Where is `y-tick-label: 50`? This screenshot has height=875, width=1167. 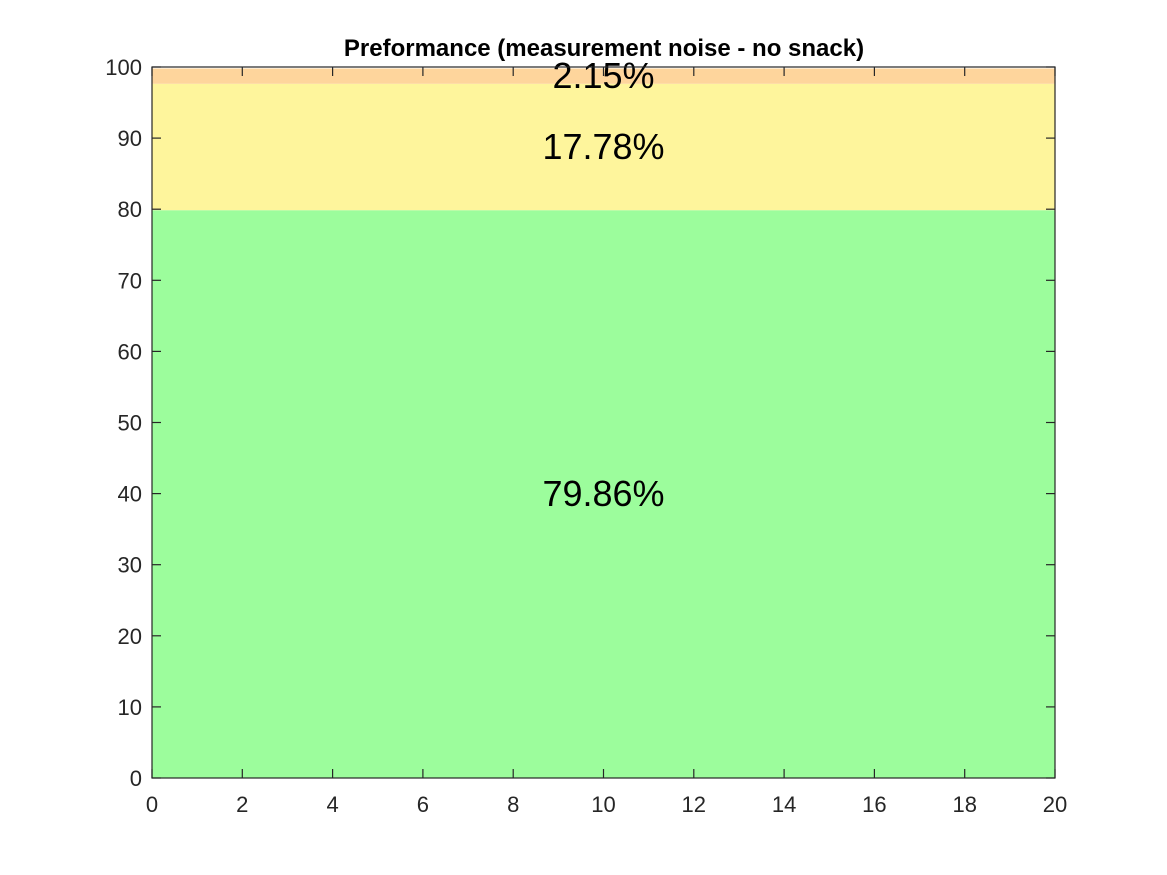 y-tick-label: 50 is located at coordinates (130, 423).